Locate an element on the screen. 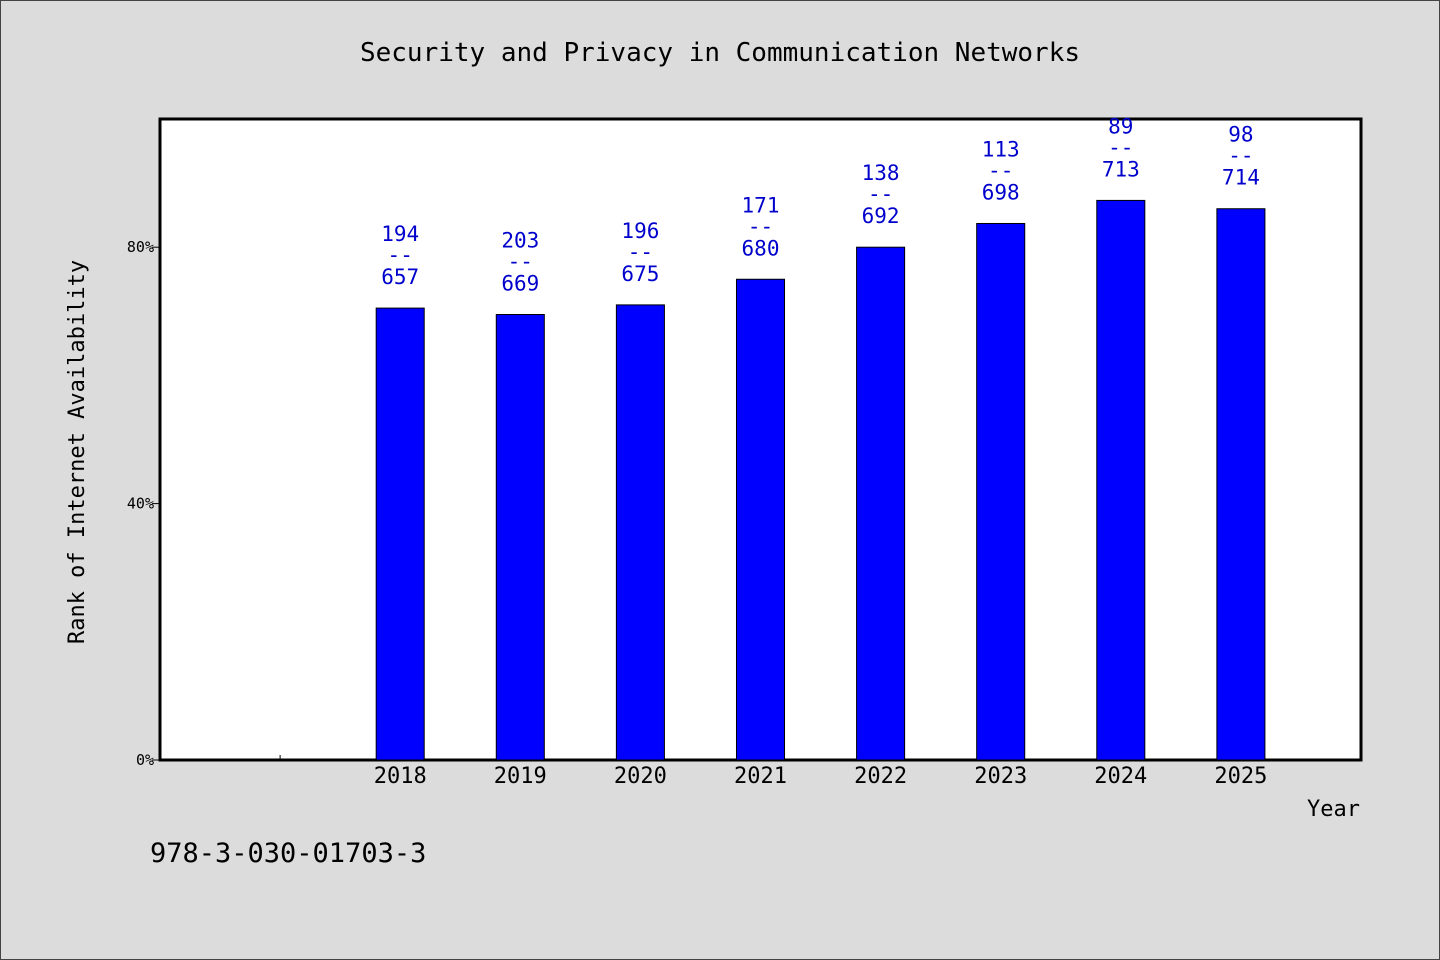 Image resolution: width=1440 pixels, height=960 pixels. x-tick-label: 2023 is located at coordinates (1000, 776).